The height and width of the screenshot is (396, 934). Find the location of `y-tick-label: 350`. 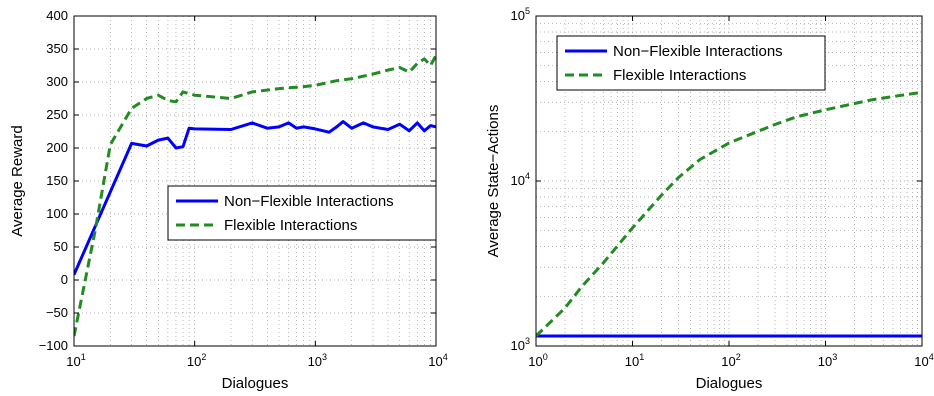

y-tick-label: 350 is located at coordinates (57, 48).